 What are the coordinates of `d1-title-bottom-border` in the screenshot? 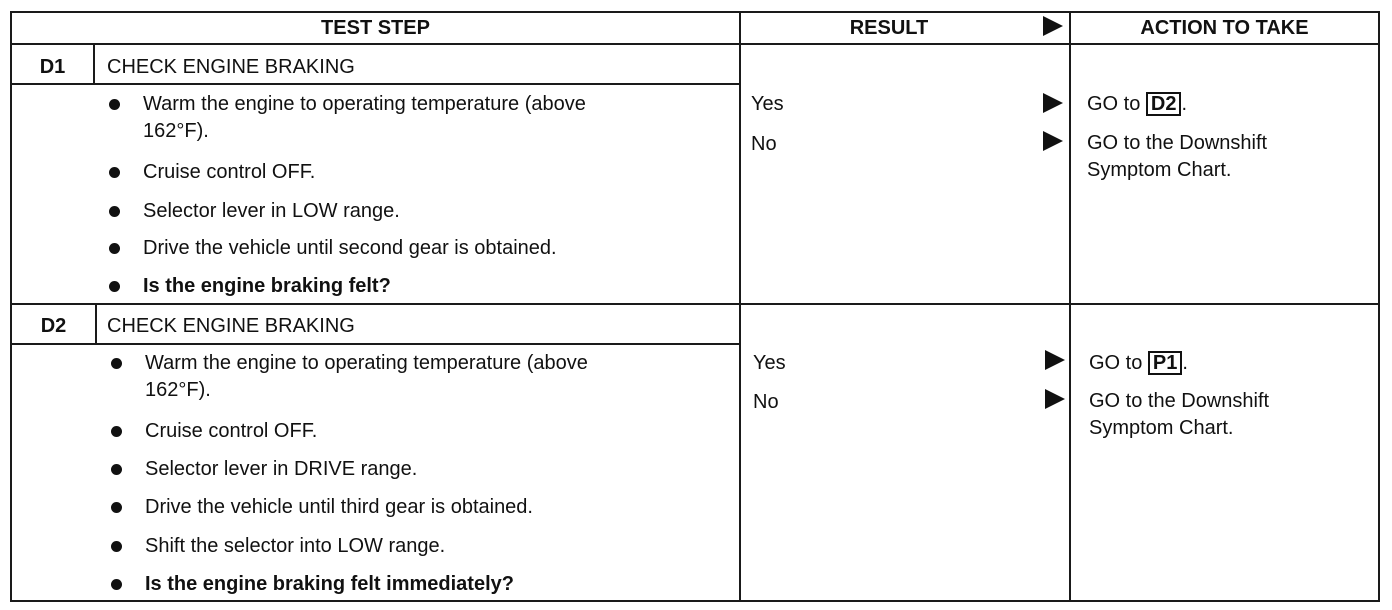 It's located at (375, 84).